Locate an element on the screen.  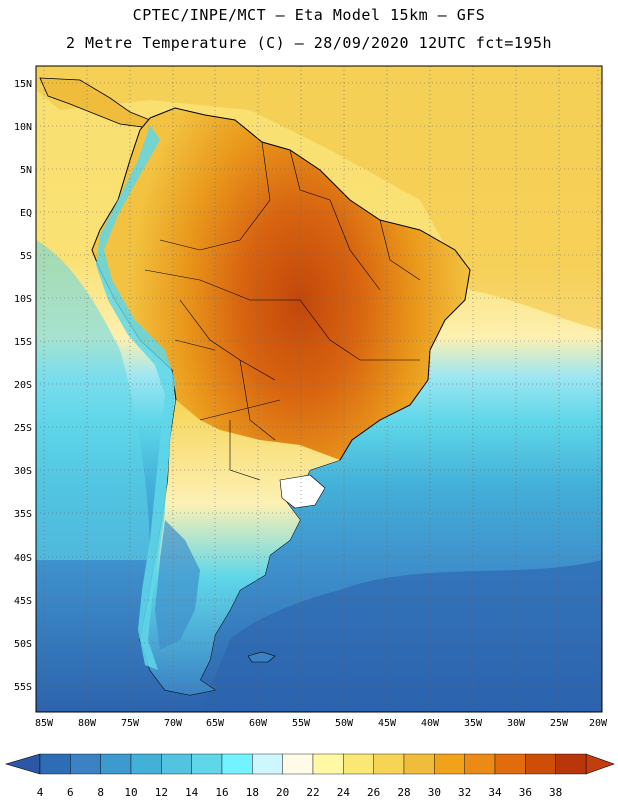
lon-label: 25W is located at coordinates (559, 723).